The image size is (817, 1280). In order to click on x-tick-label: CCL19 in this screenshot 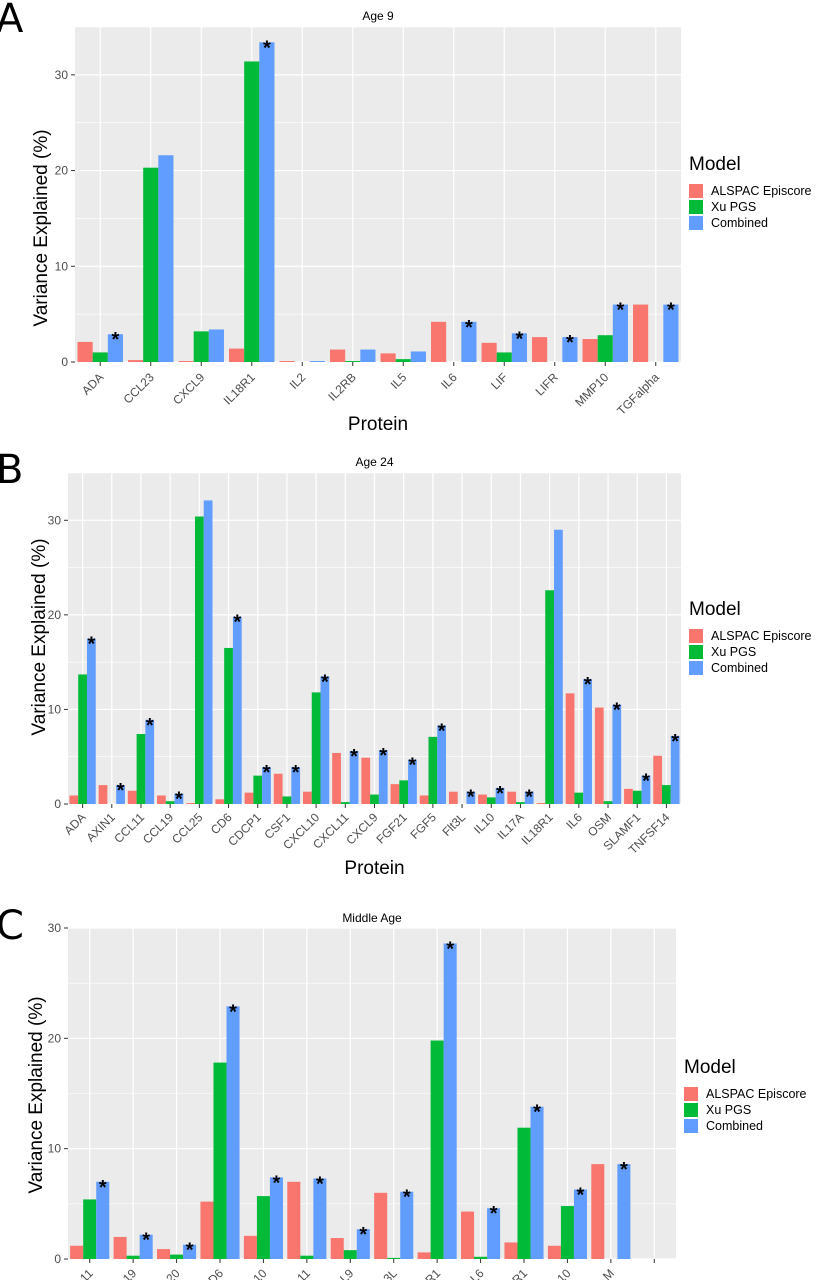, I will do `click(158, 828)`.